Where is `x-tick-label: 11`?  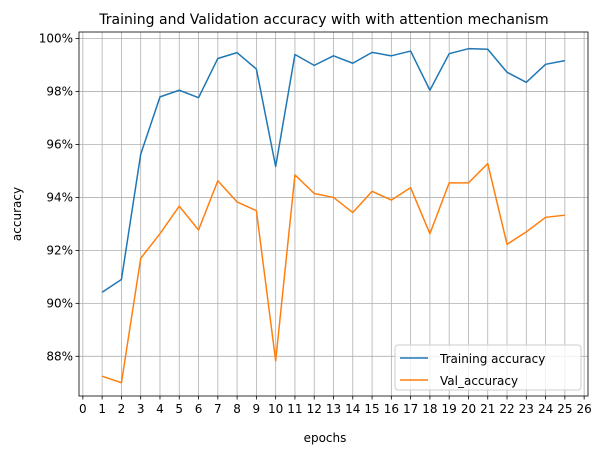 x-tick-label: 11 is located at coordinates (294, 409).